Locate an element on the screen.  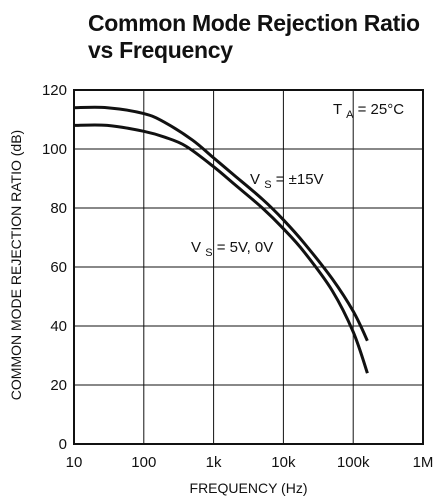
x-tick-label: 10 is located at coordinates (74, 462).